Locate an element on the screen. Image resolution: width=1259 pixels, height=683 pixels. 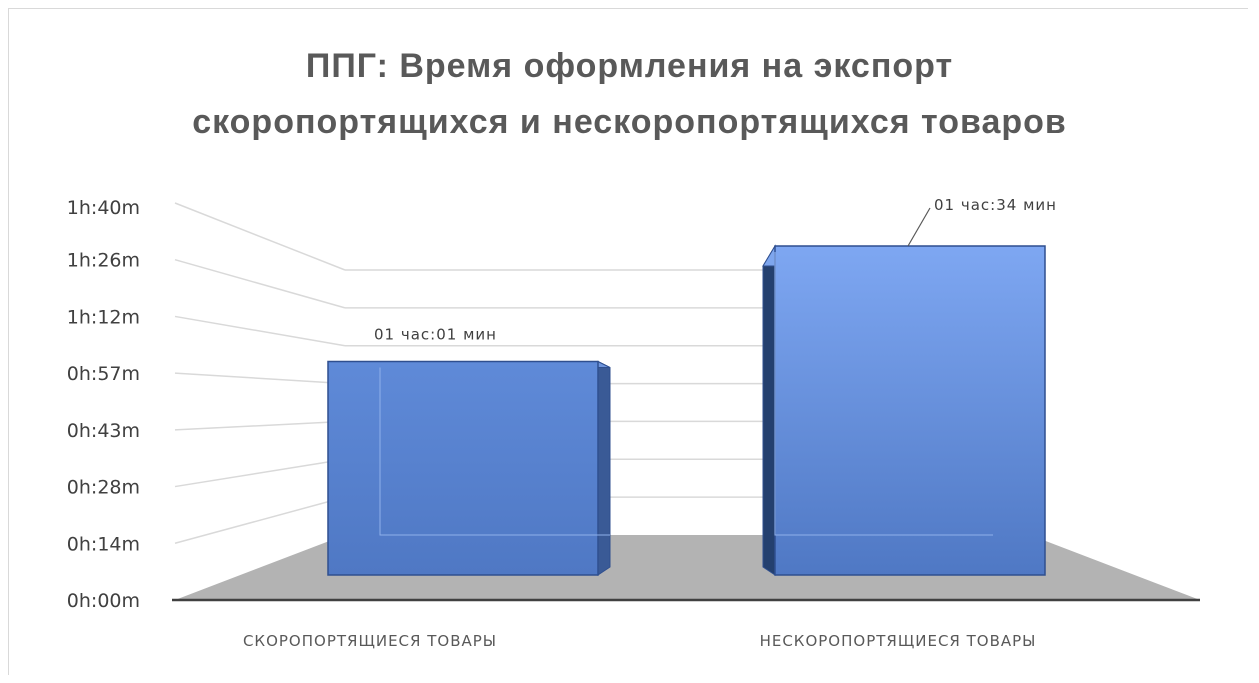
chart-title-line-1: ППГ: Время оформления на экспорт is located at coordinates (629, 66).